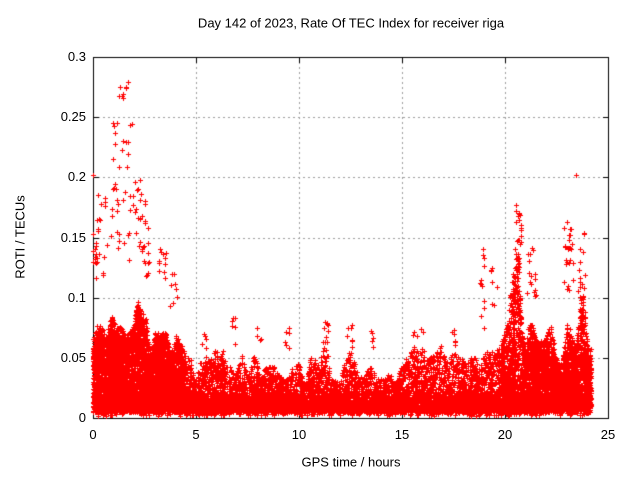  What do you see at coordinates (76, 56) in the screenshot?
I see `y-tick-label: 0.3` at bounding box center [76, 56].